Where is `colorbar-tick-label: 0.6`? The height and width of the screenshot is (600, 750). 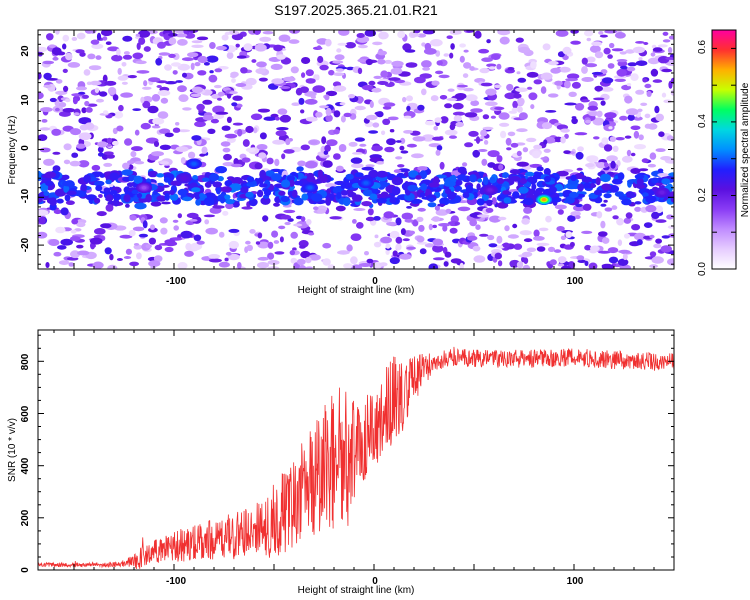
colorbar-tick-label: 0.6 is located at coordinates (702, 47).